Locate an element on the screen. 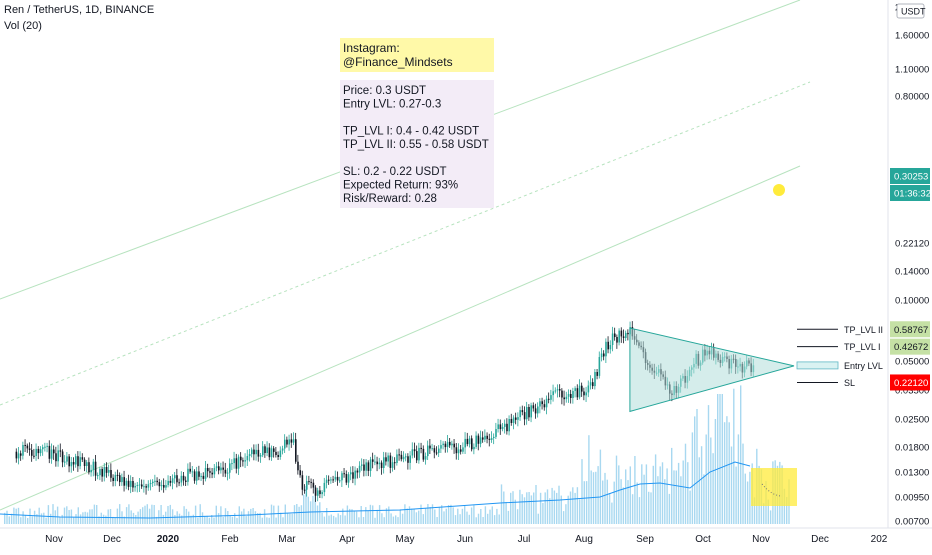 This screenshot has width=932, height=555. price-tick-label: 0.80000 is located at coordinates (912, 97).